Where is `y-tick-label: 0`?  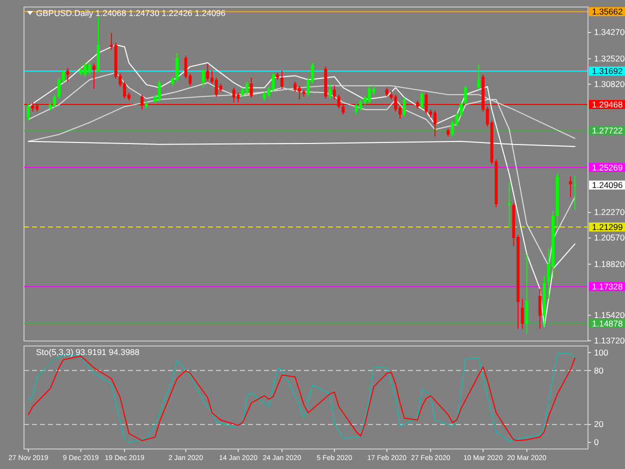
y-tick-label: 0 is located at coordinates (596, 442).